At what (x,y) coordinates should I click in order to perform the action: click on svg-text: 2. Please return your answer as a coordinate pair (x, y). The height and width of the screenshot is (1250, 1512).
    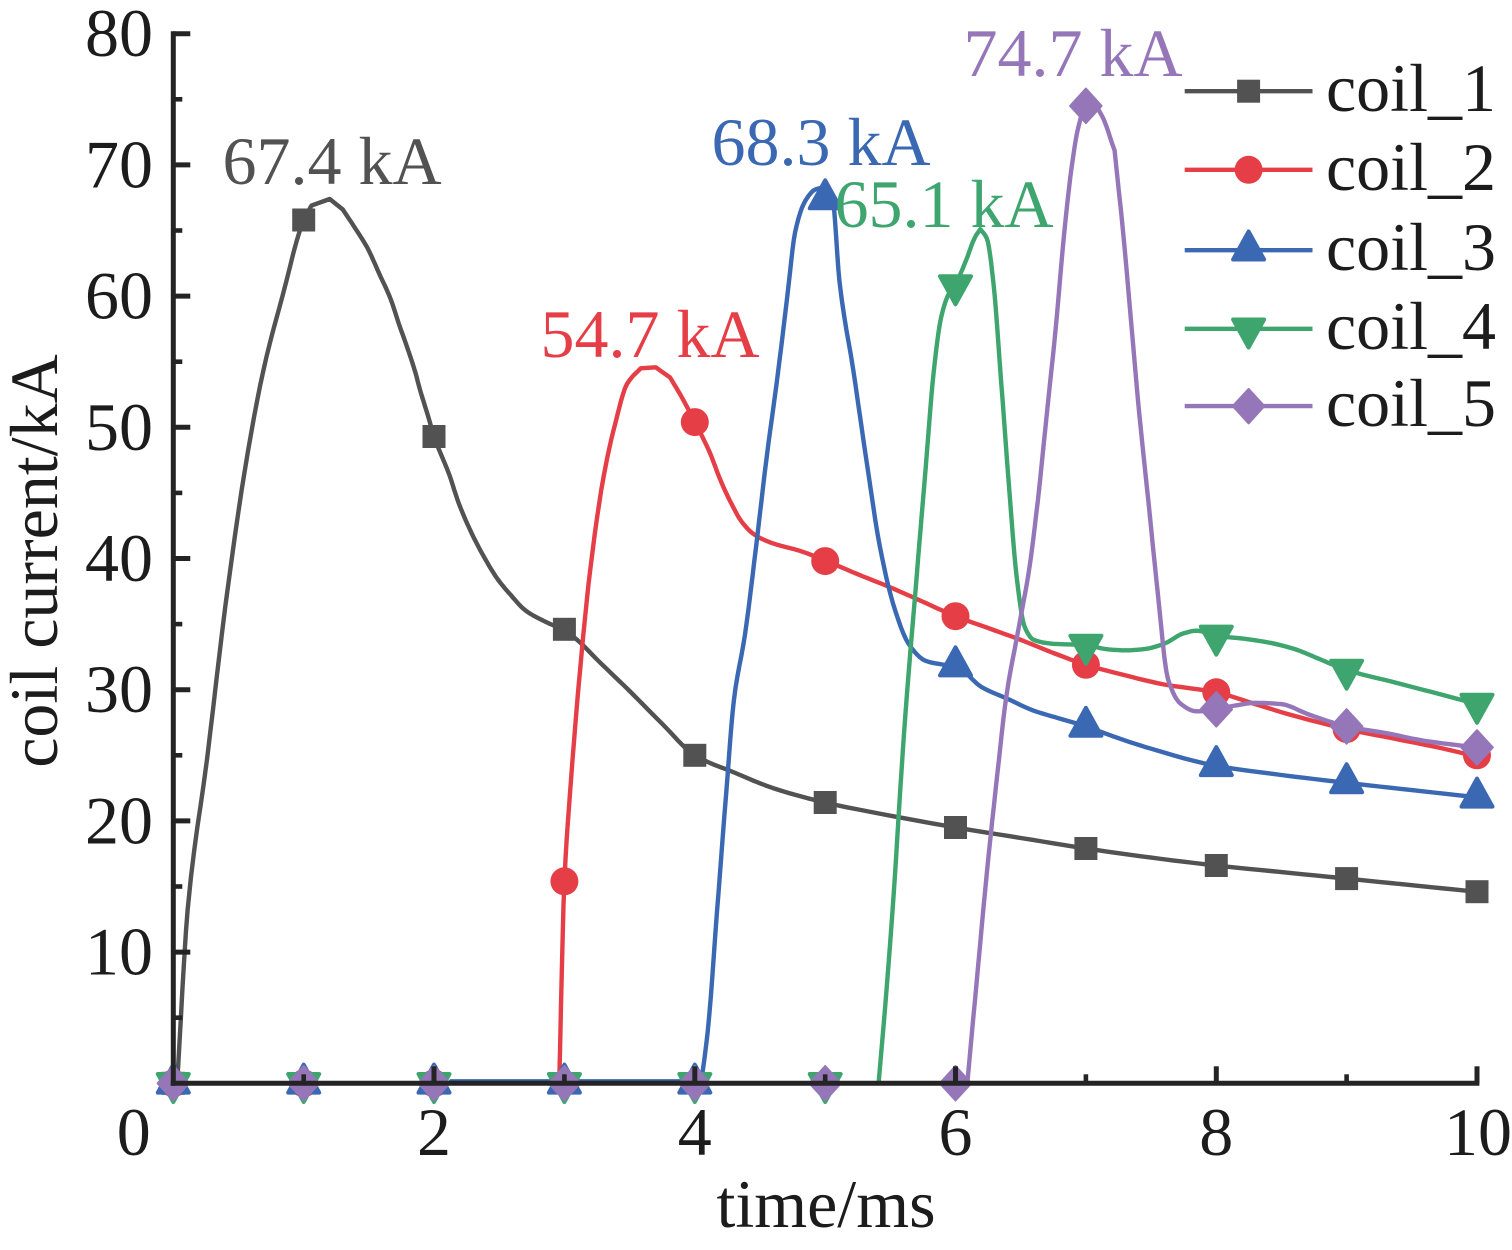
    Looking at the image, I should click on (434, 1132).